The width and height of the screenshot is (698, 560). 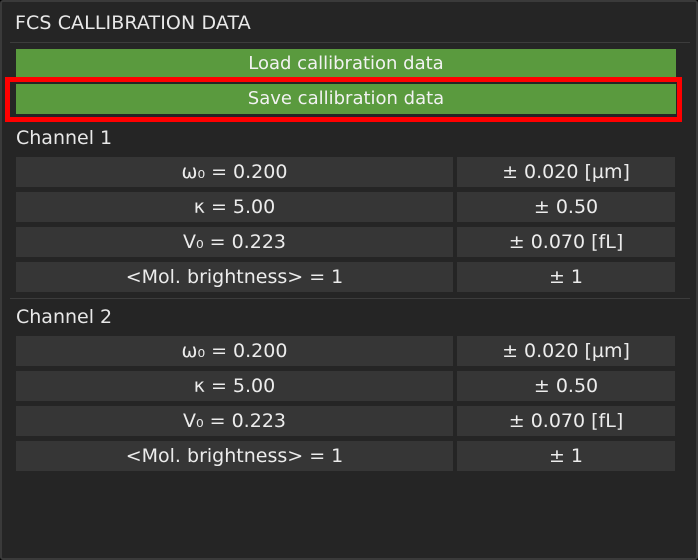 I want to click on channel-2-brightness-value: <Mol. brightness> = 1, so click(x=234, y=456).